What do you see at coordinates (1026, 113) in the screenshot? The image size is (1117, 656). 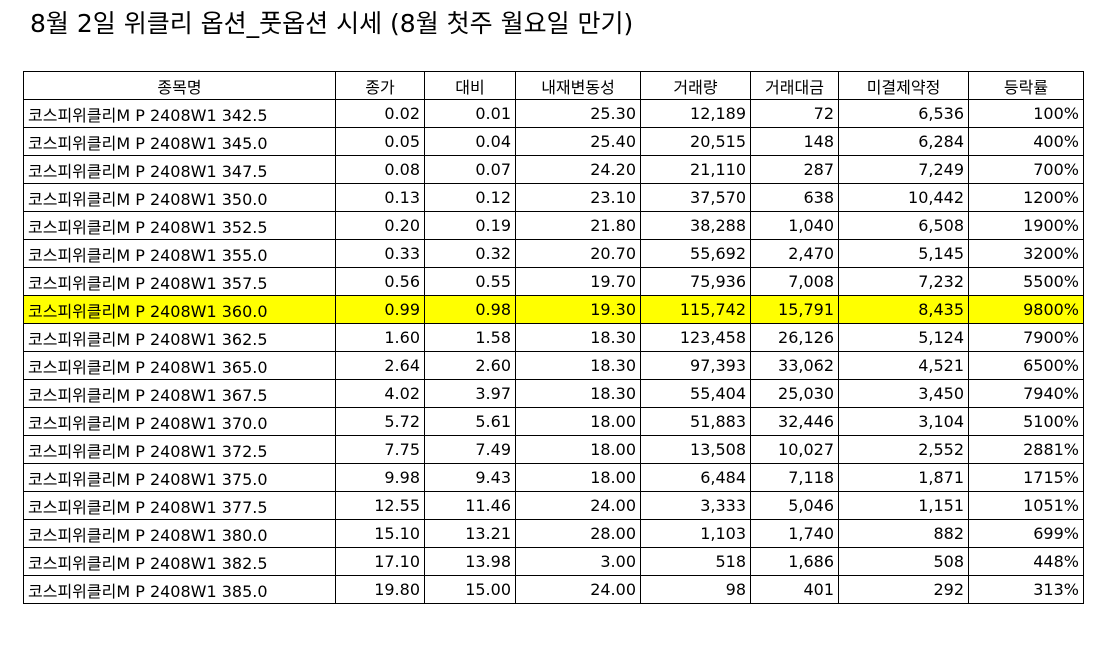 I see `value-cell: 100%` at bounding box center [1026, 113].